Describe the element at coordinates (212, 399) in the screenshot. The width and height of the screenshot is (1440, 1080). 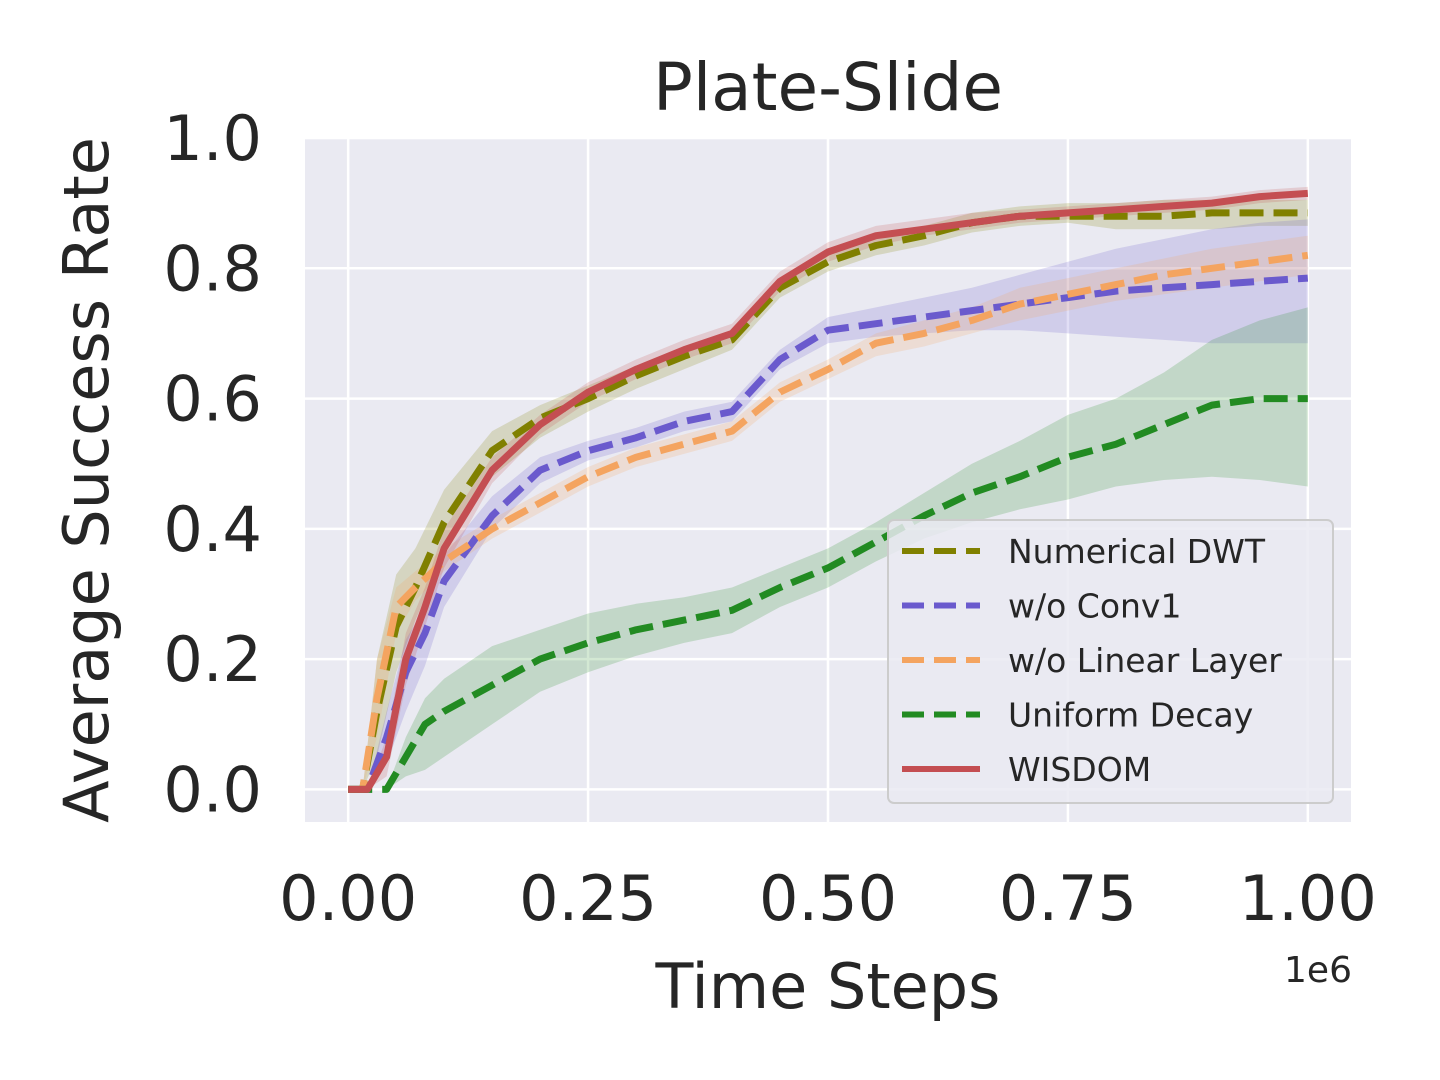
I see `y-tick-label: 0.6` at that location.